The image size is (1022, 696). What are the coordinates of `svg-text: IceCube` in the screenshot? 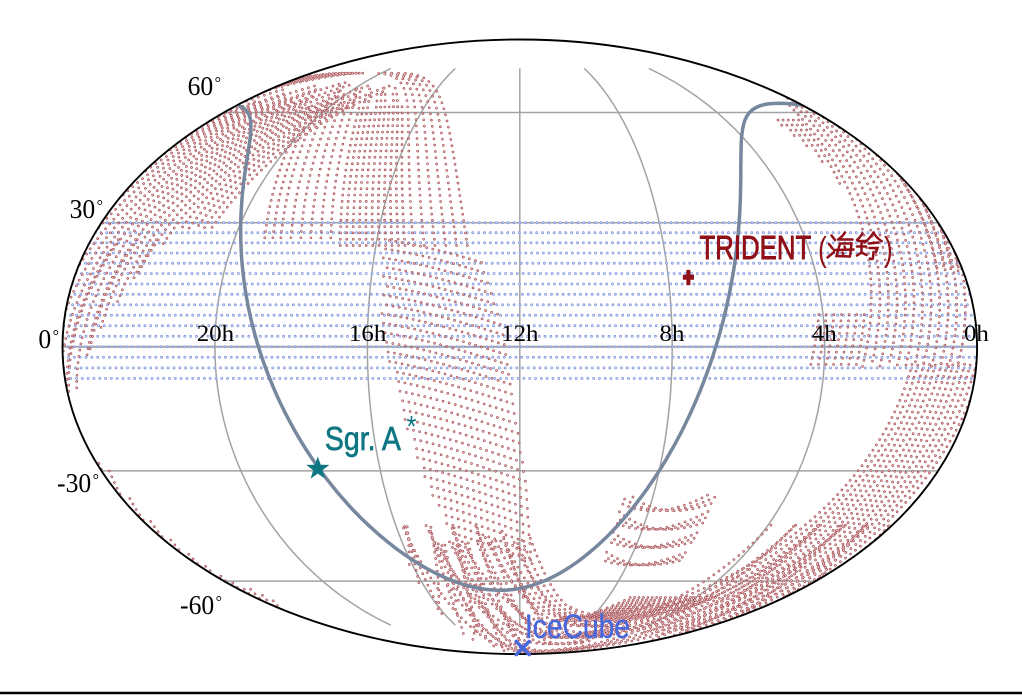 It's located at (577, 626).